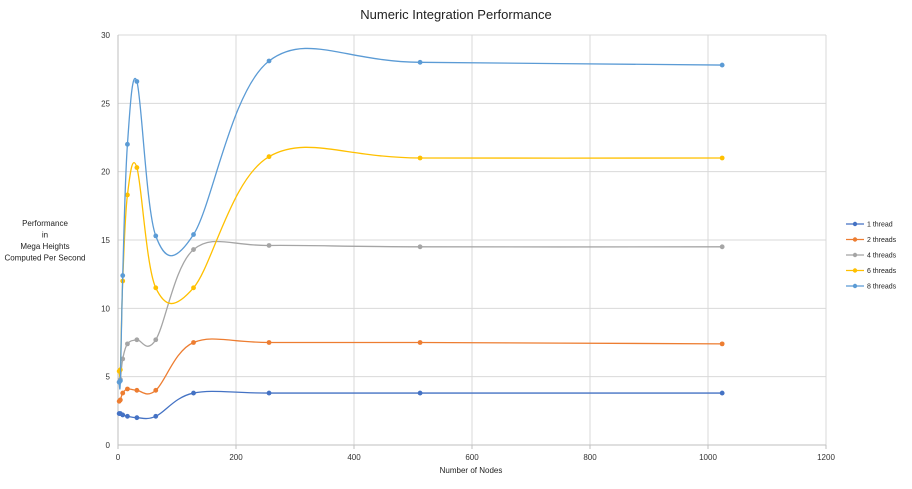 The height and width of the screenshot is (489, 912). Describe the element at coordinates (108, 377) in the screenshot. I see `y-tick-label: 5` at that location.